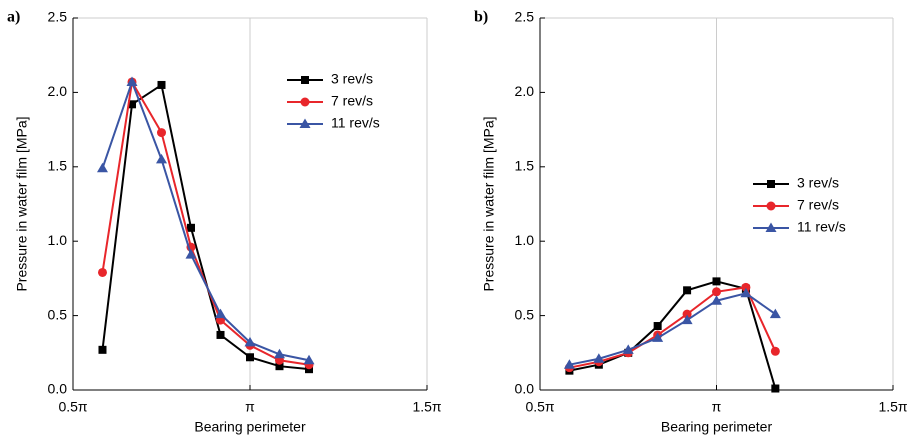 The image size is (911, 447). Describe the element at coordinates (13, 17) in the screenshot. I see `panel-label: a)` at that location.